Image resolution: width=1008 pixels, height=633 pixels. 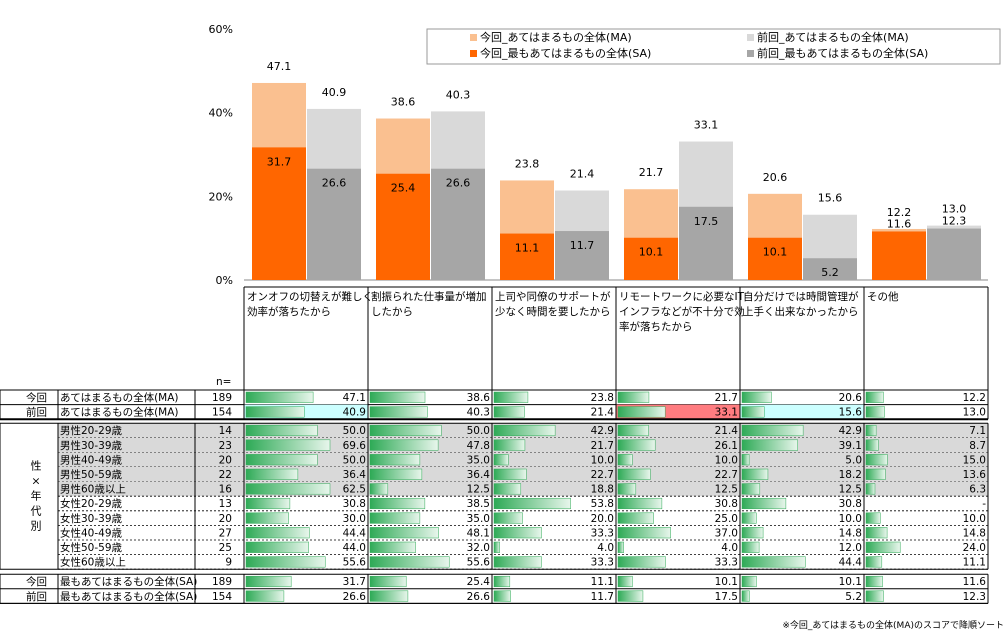 What do you see at coordinates (479, 563) in the screenshot?
I see `cell-value: 55.6` at bounding box center [479, 563].